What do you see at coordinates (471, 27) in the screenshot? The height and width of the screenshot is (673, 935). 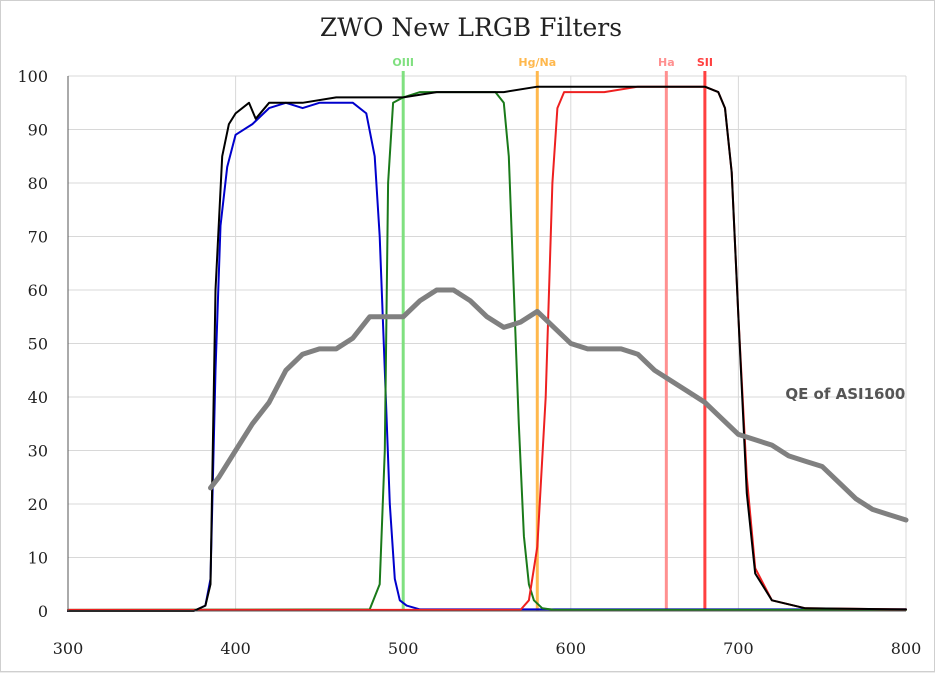 I see `chart-title: ZWO New LRGB Filters` at bounding box center [471, 27].